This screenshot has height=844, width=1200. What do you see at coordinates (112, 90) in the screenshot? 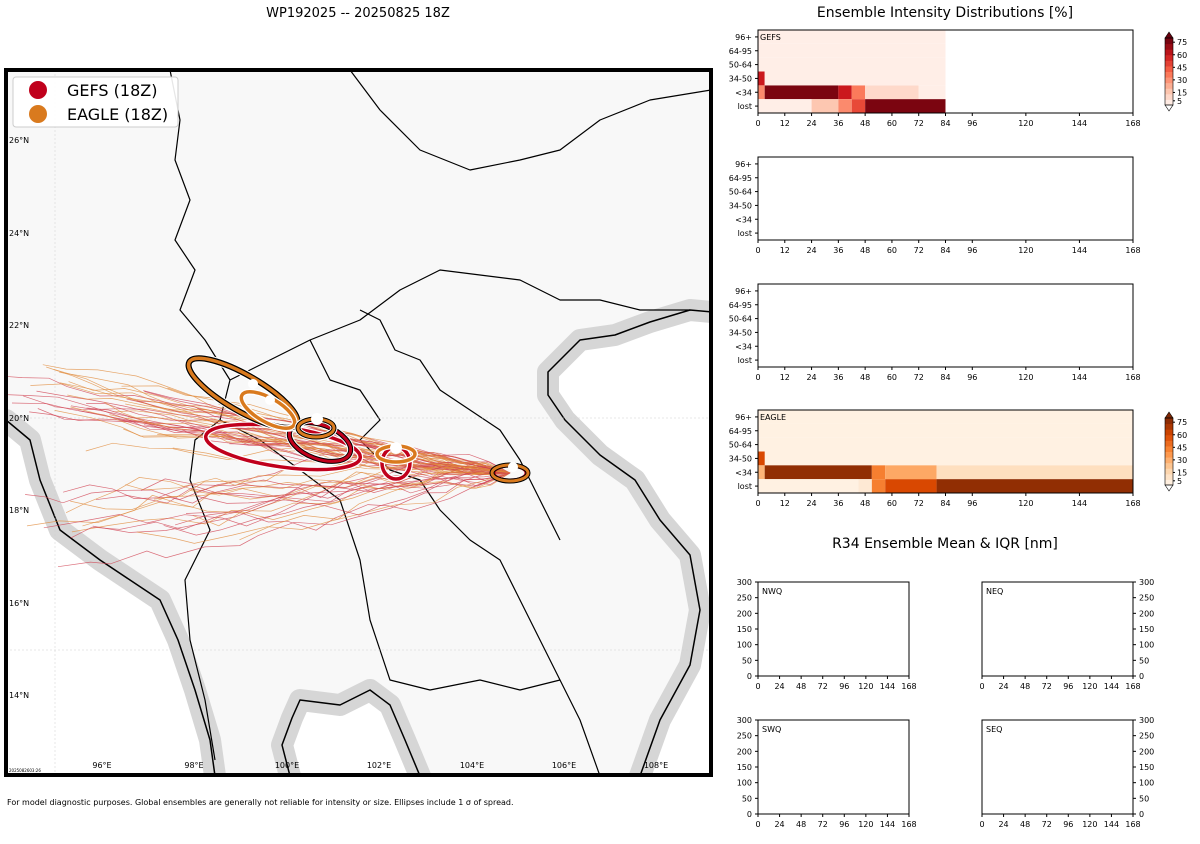
I see `legend-label-gefs: GEFS (18Z)` at bounding box center [112, 90].